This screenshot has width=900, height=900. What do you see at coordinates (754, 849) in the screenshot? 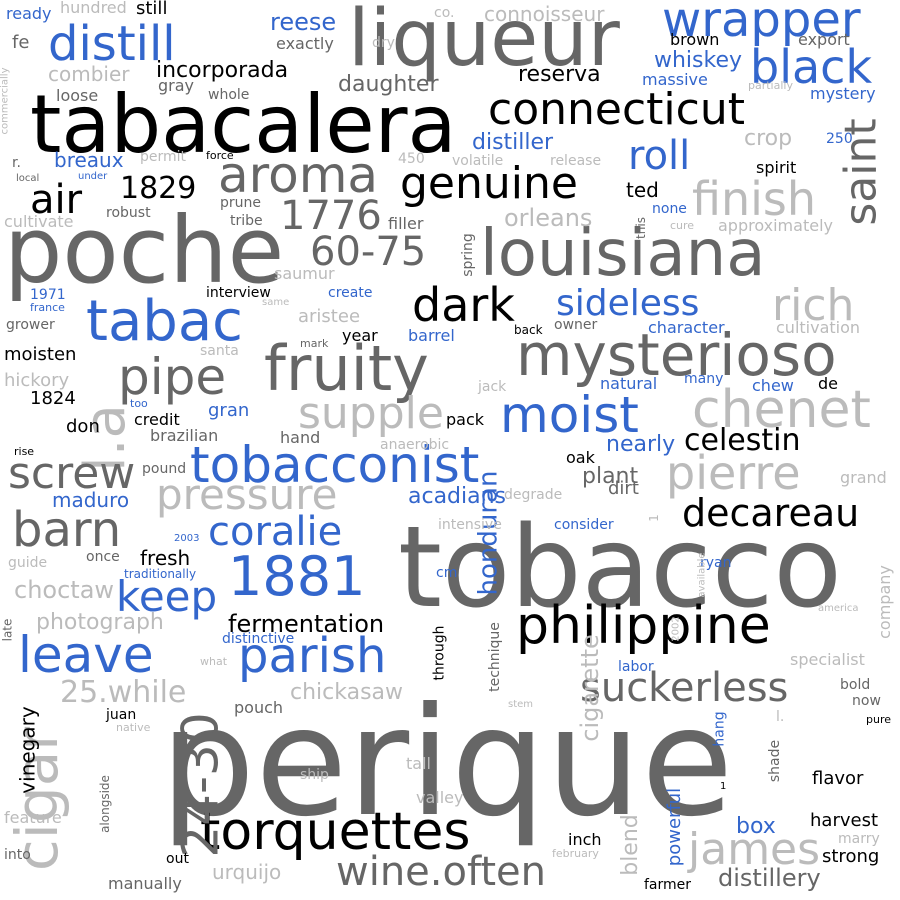
I see `word-james: james` at bounding box center [754, 849].